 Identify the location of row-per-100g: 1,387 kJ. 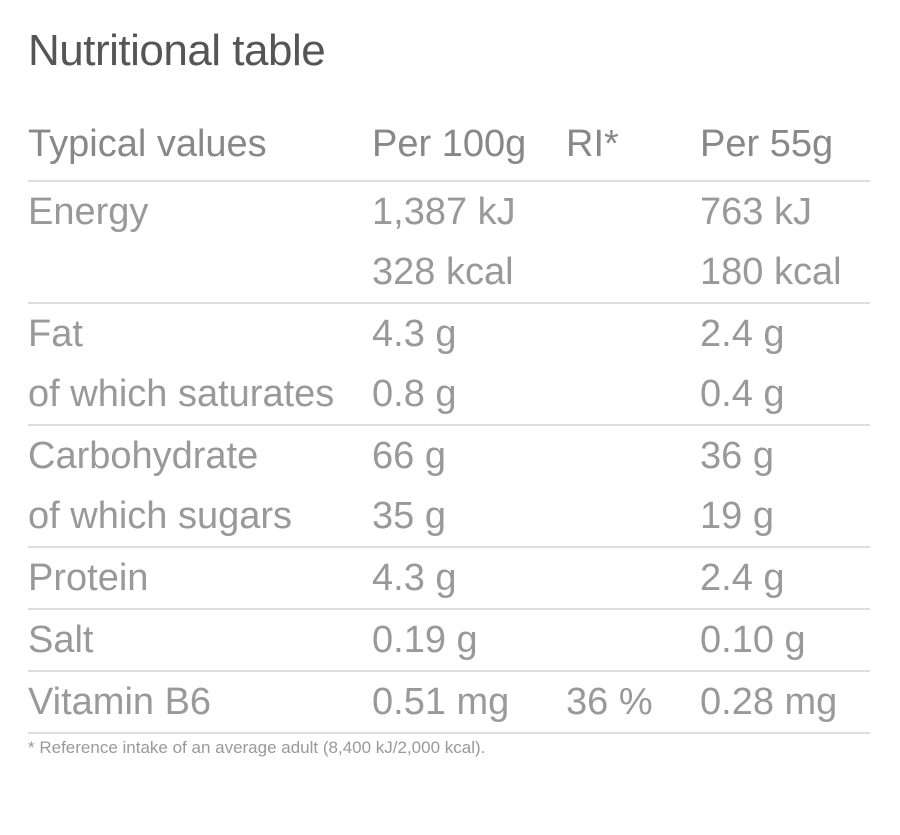
(444, 212).